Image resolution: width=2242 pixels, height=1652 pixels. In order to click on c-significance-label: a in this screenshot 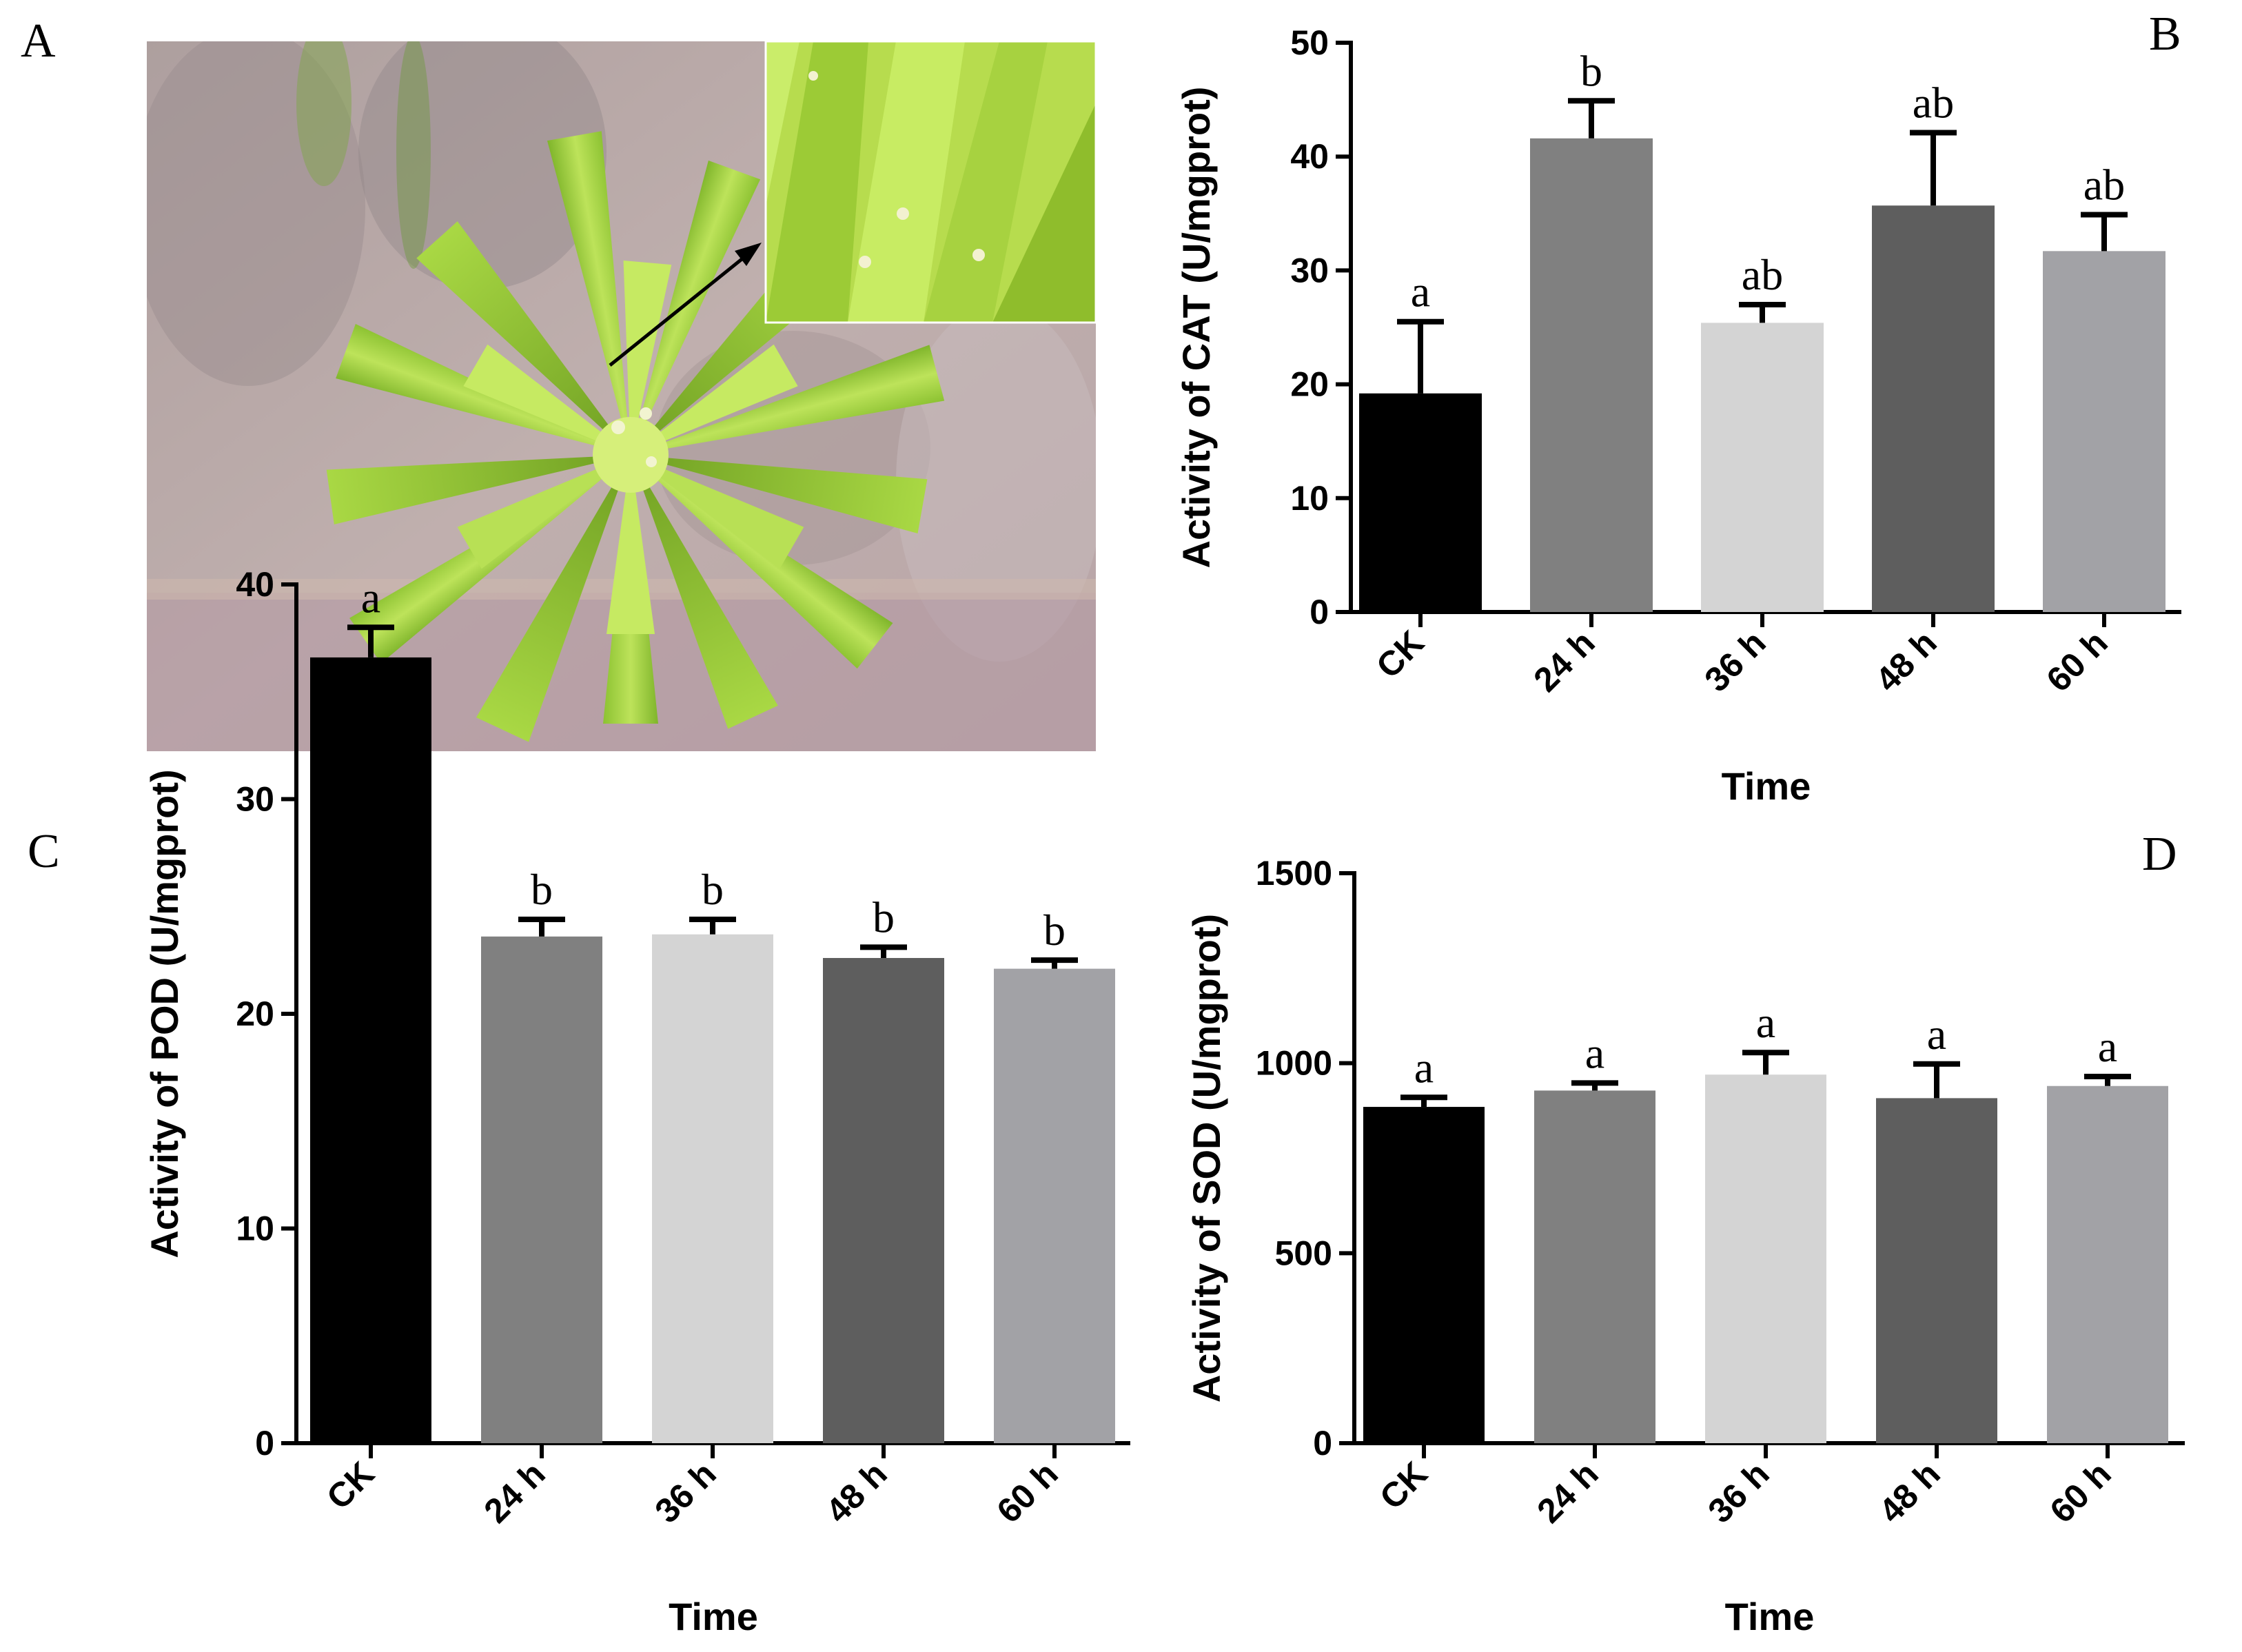, I will do `click(371, 598)`.